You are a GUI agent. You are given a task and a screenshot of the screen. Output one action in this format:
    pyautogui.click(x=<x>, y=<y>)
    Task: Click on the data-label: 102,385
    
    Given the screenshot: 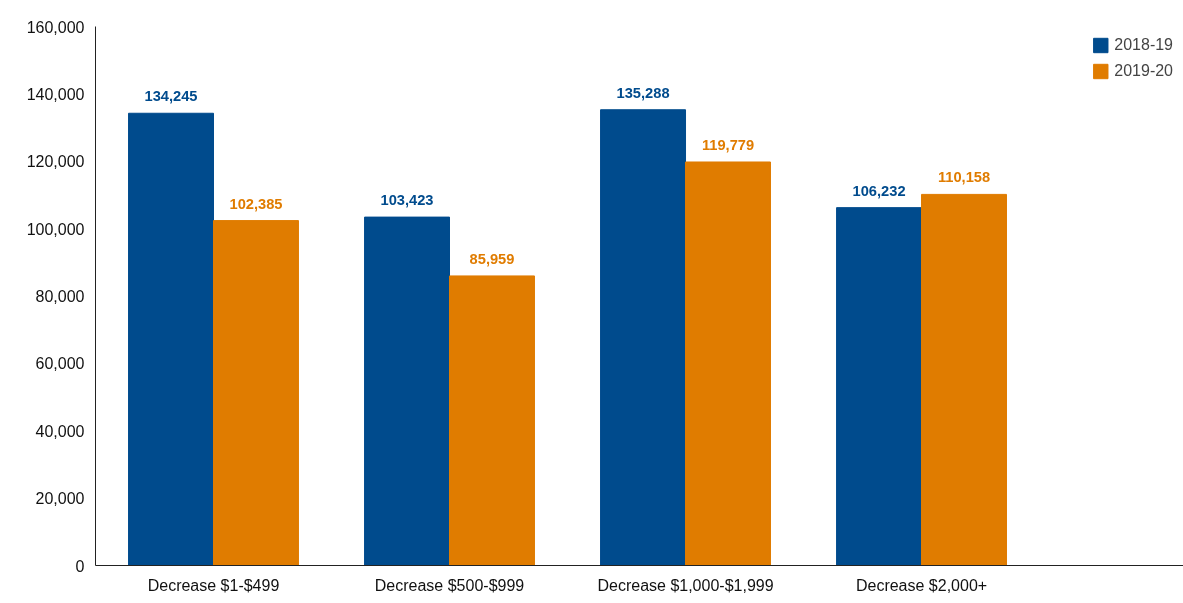 What is the action you would take?
    pyautogui.click(x=256, y=203)
    